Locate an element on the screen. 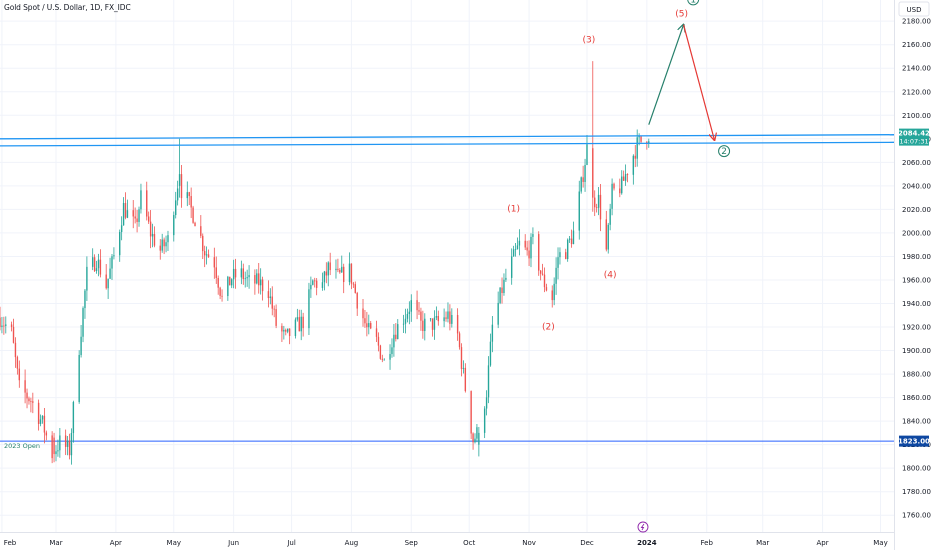 This screenshot has width=932, height=550. open-price-value: 1823.00 is located at coordinates (914, 442).